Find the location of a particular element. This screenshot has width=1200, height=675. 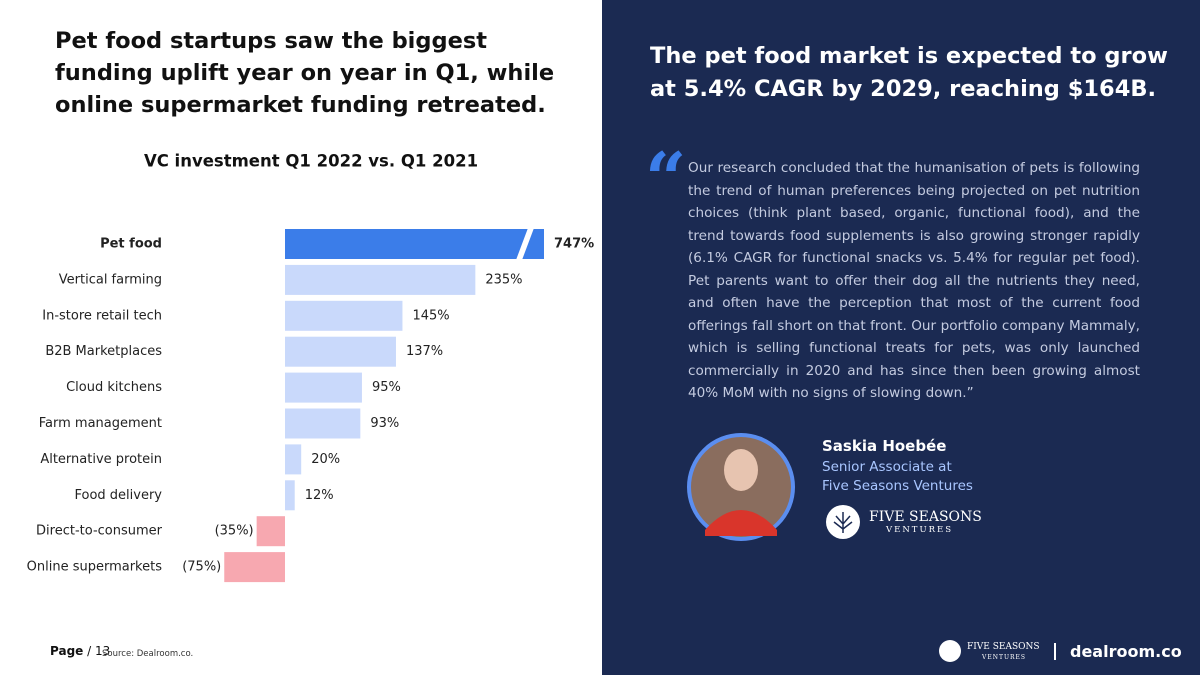

person-role: Senior Associate at is located at coordinates (887, 467).